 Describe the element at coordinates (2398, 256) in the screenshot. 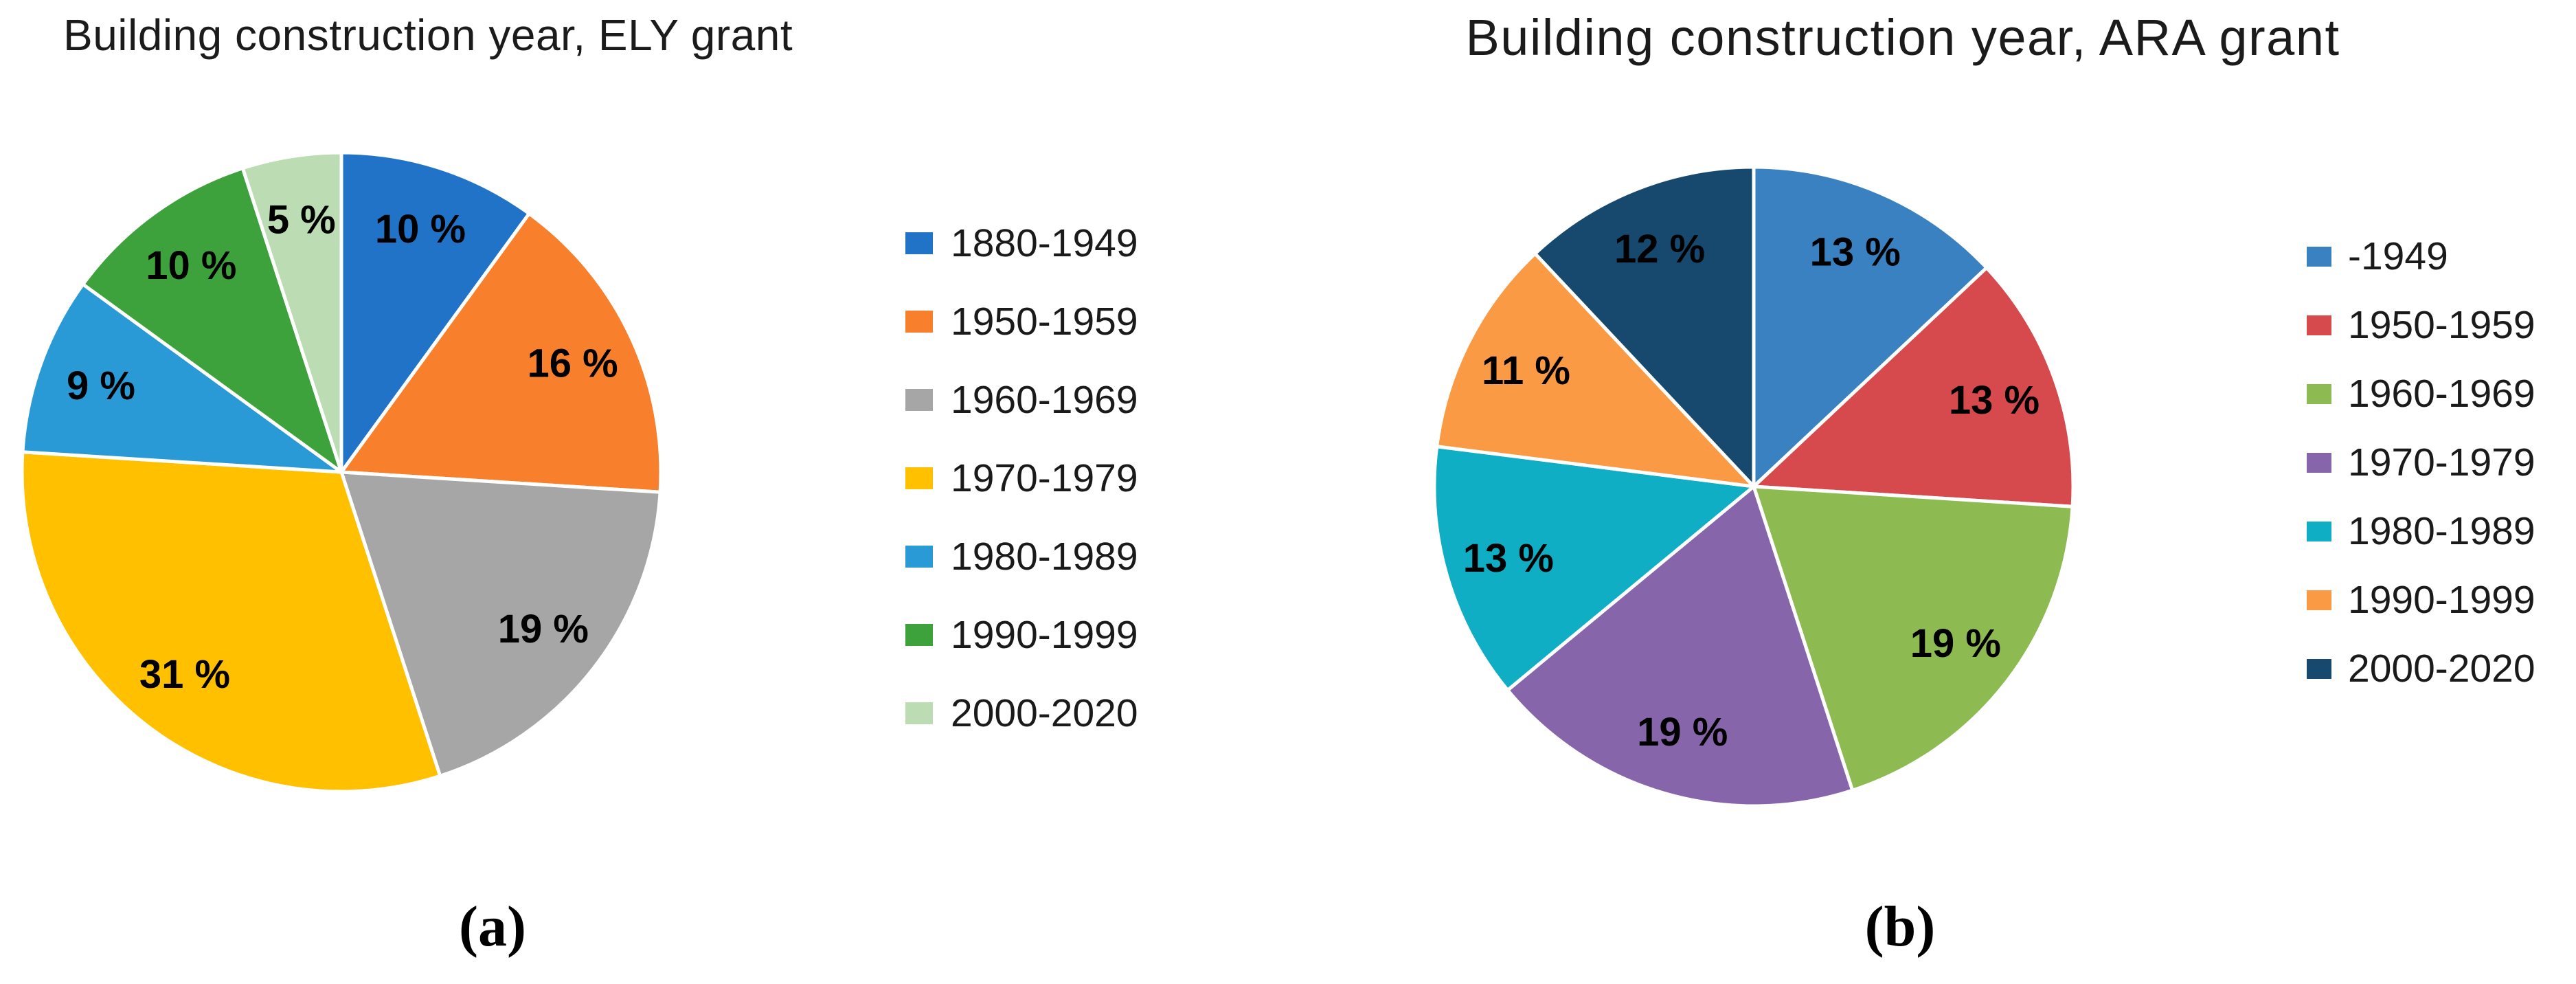

I see `legend-label: -1949` at that location.